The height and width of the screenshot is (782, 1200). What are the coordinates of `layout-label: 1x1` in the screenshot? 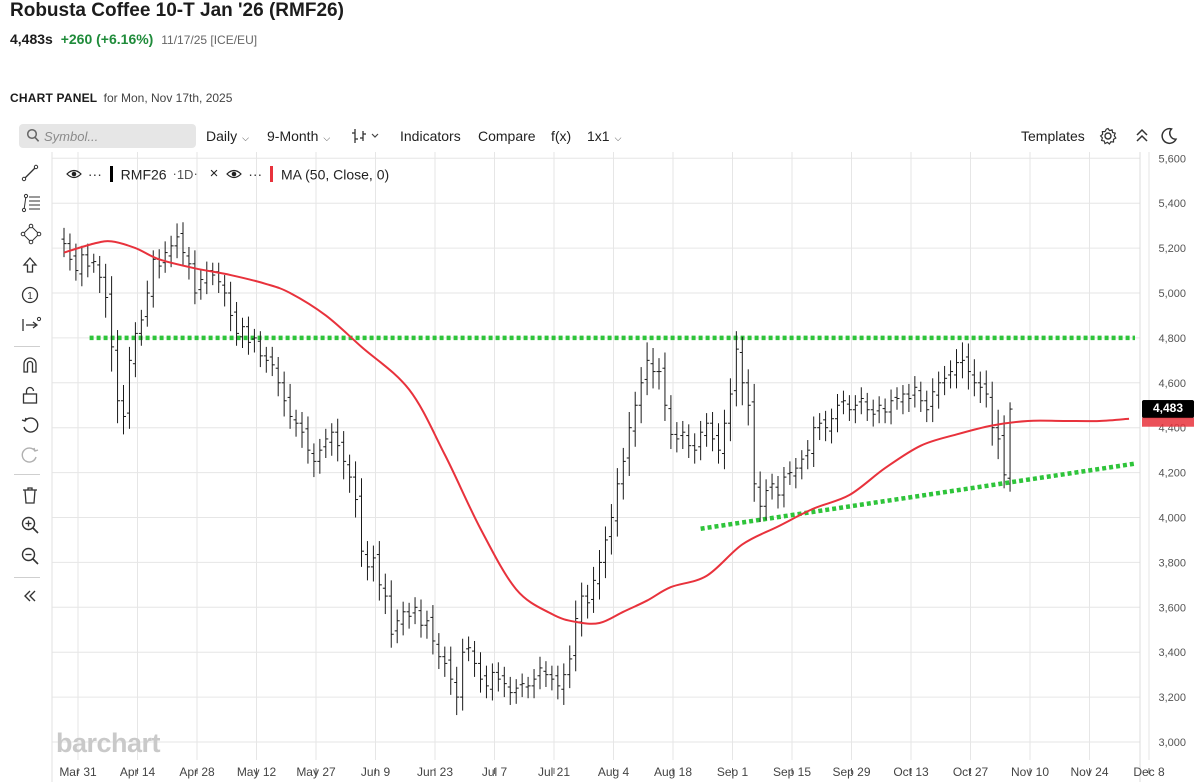 It's located at (598, 136).